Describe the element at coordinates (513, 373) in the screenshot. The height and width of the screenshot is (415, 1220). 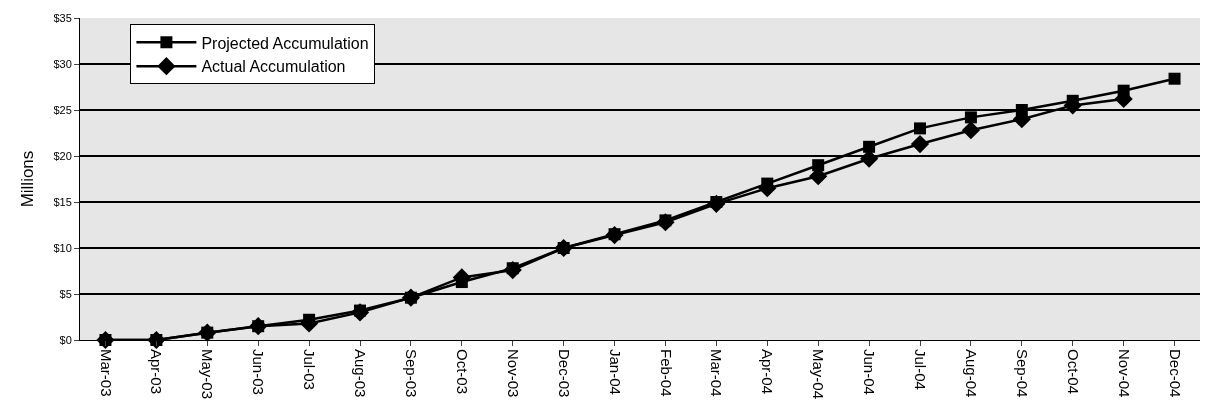
I see `x-tick-label: Nov-03` at that location.